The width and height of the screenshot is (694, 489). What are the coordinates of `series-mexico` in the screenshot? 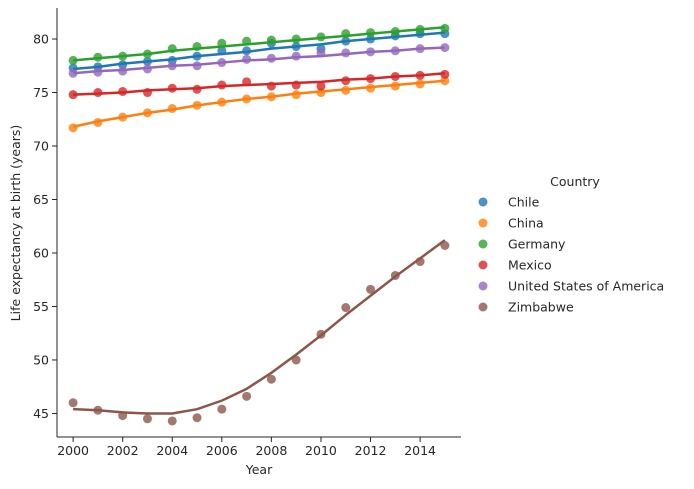 It's located at (259, 84).